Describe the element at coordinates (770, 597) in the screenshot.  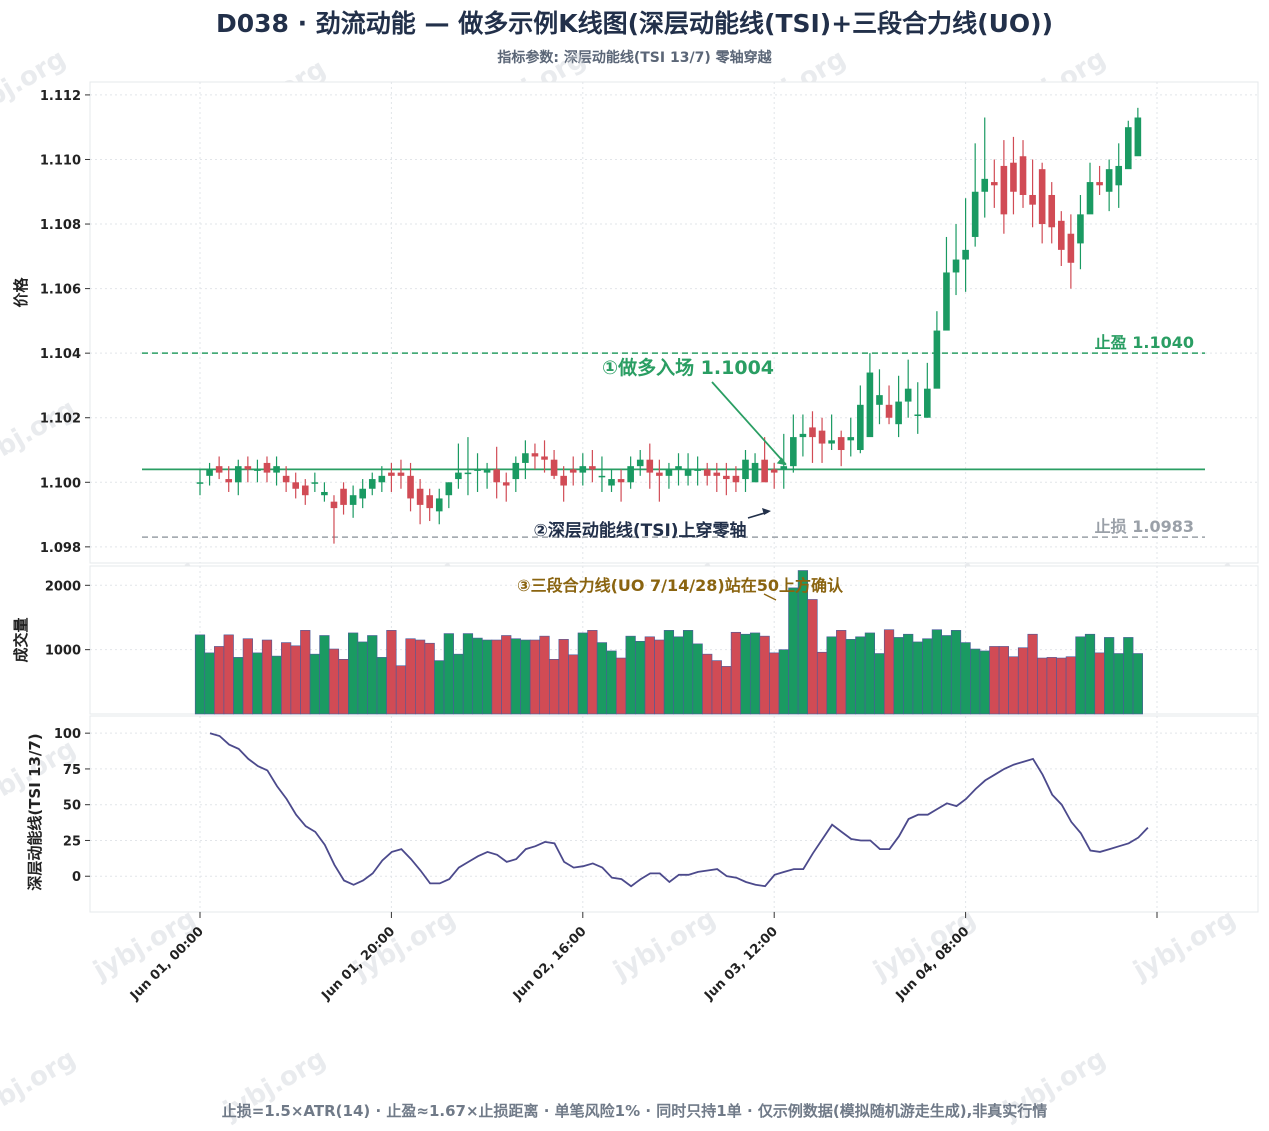
I see `uo-arrow` at that location.